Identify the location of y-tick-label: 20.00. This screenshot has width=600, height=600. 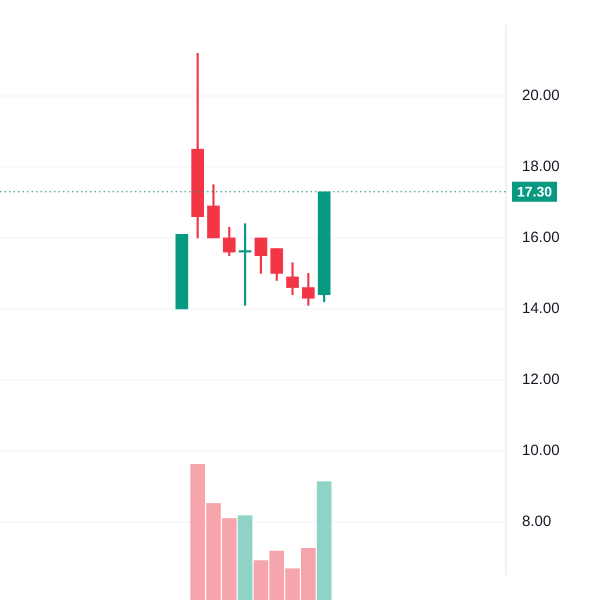
(541, 95).